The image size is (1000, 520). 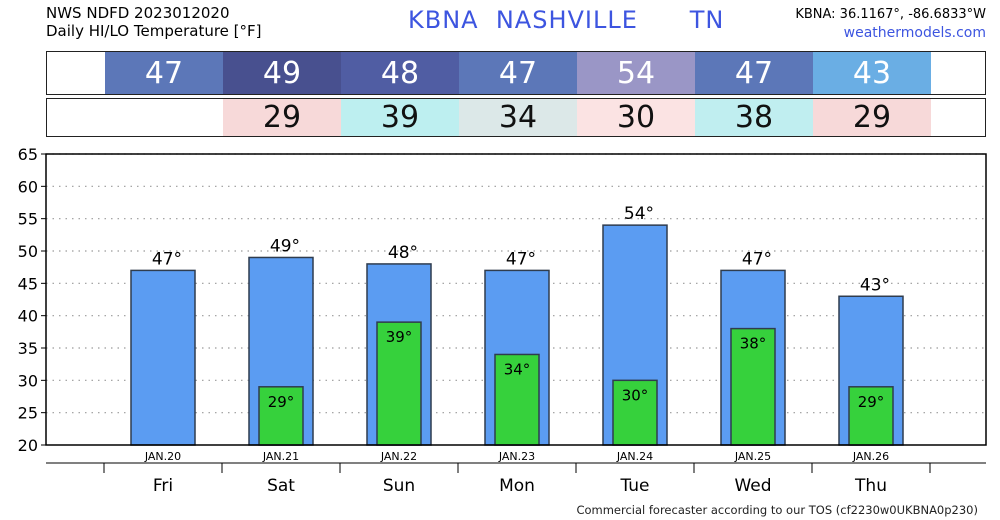 What do you see at coordinates (163, 357) in the screenshot?
I see `high-temp-bar` at bounding box center [163, 357].